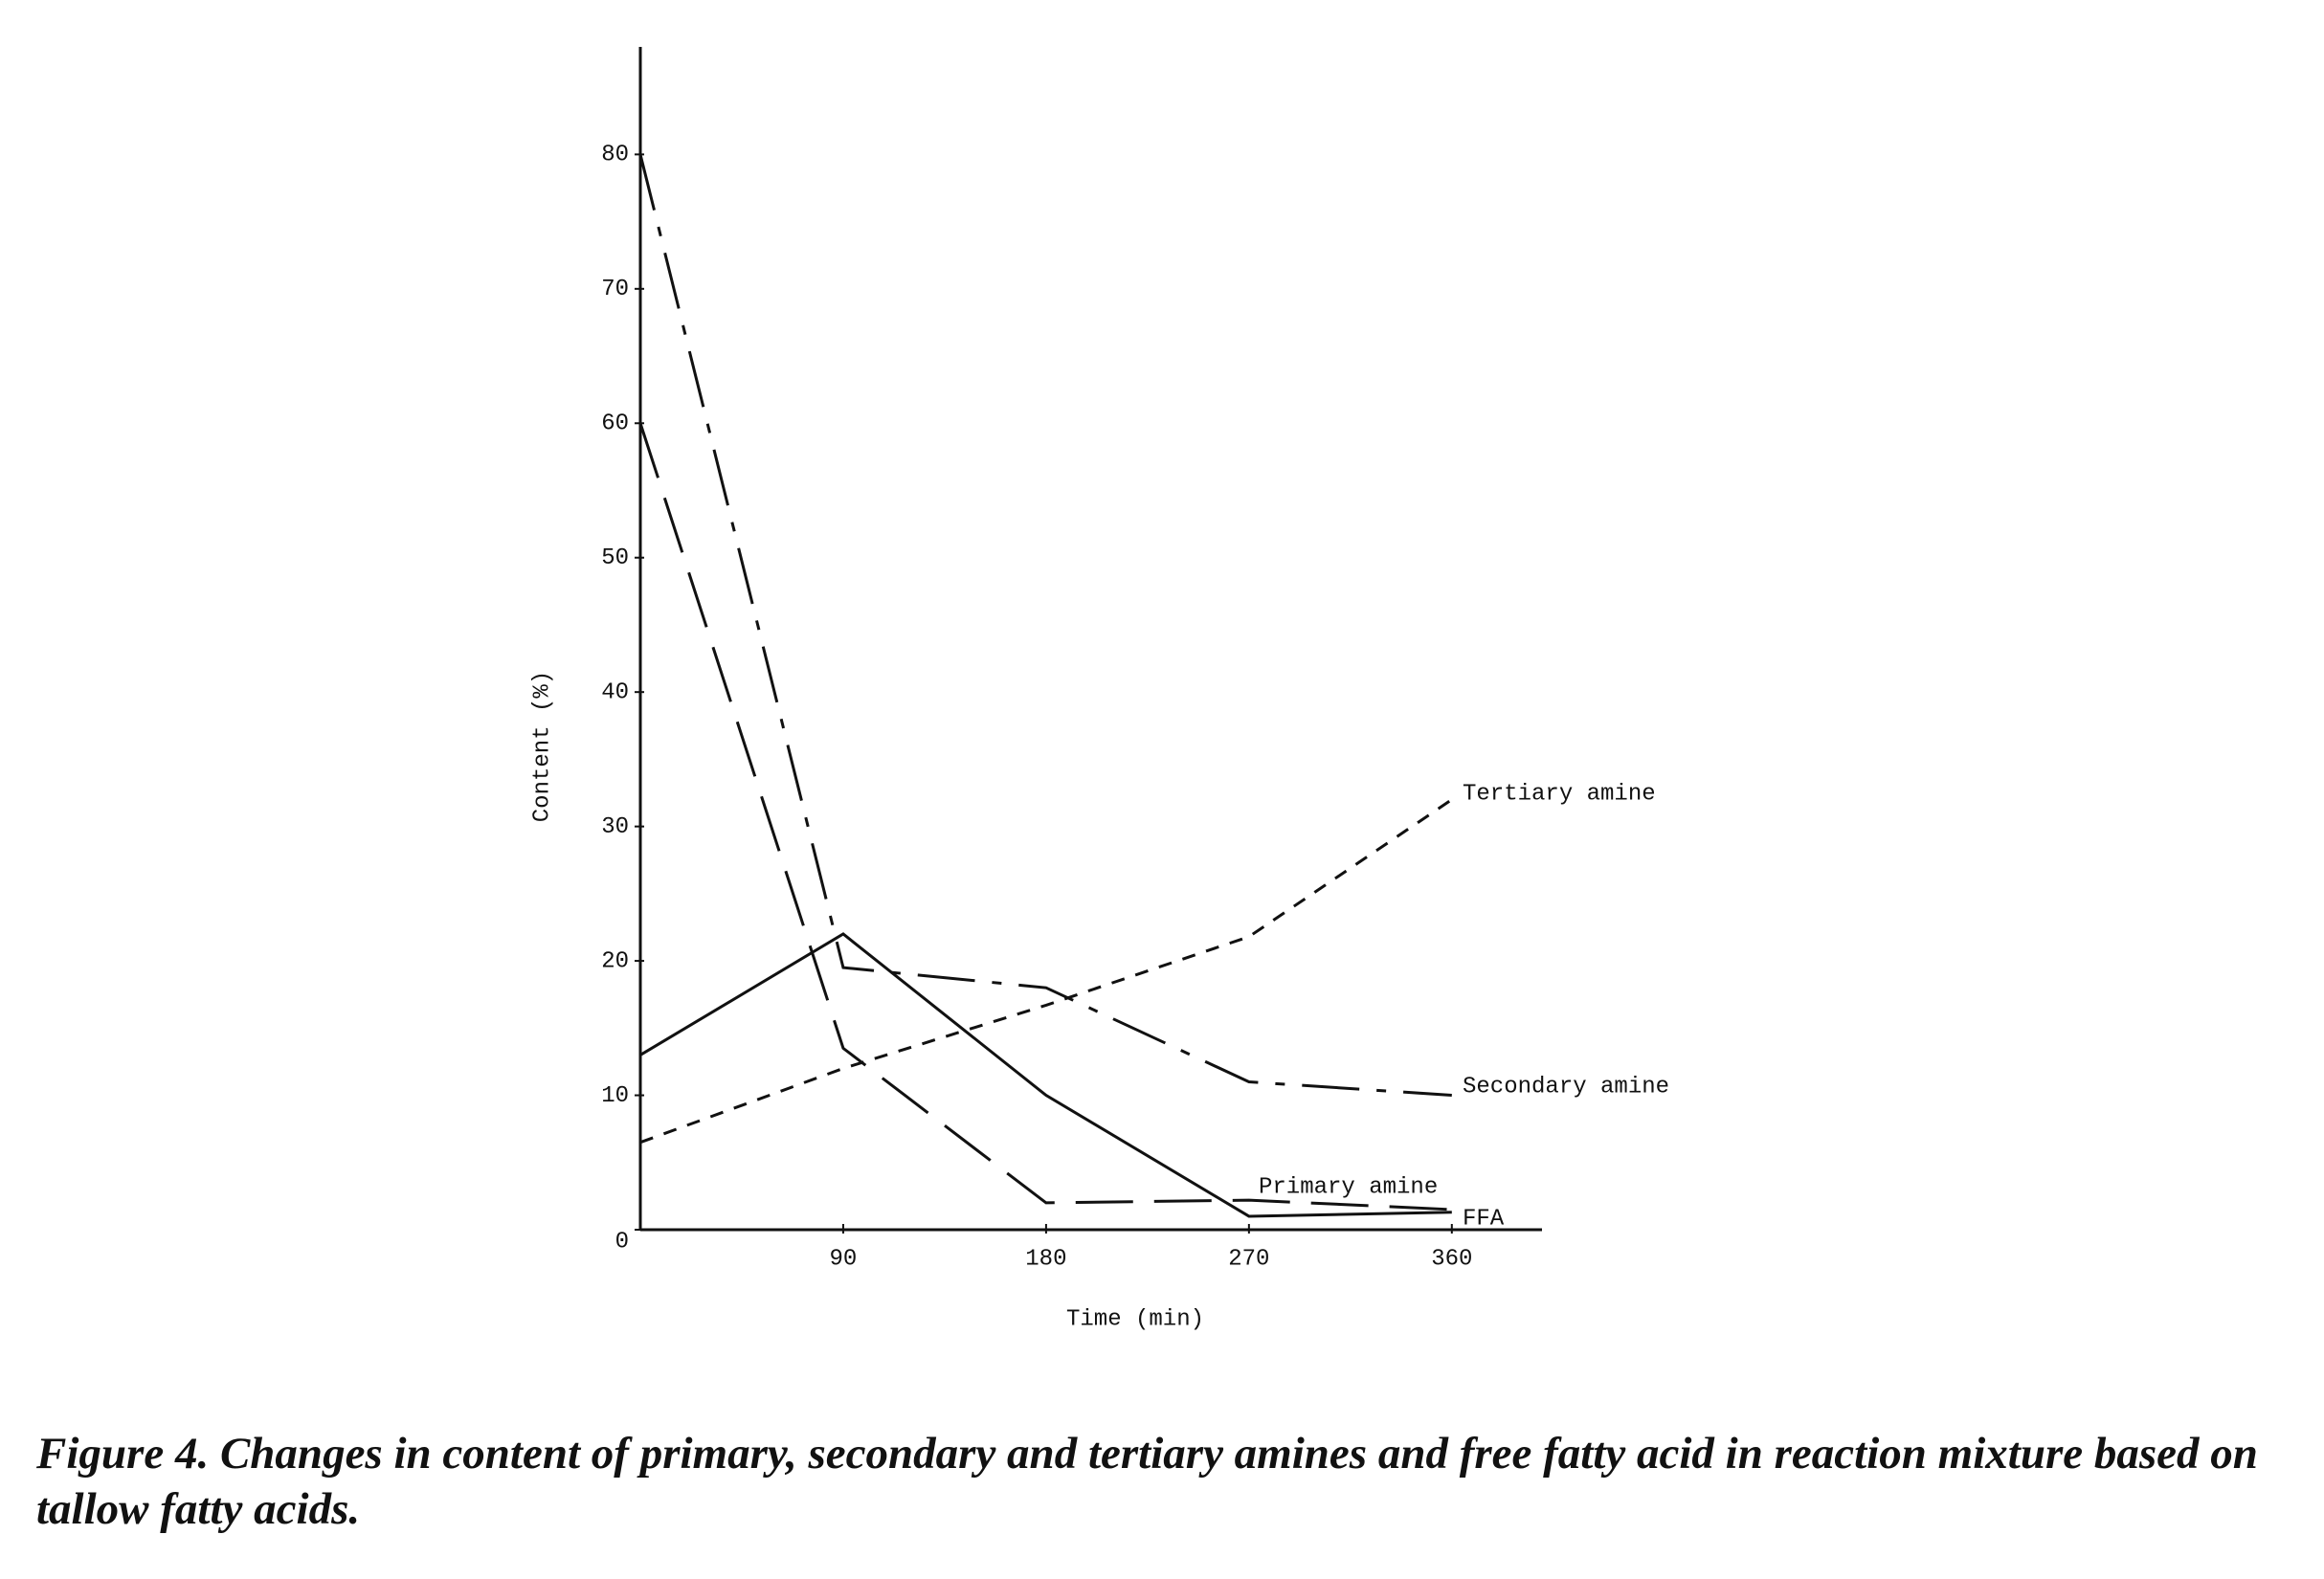 The image size is (2324, 1579). What do you see at coordinates (615, 961) in the screenshot?
I see `y-tick-label: 20` at bounding box center [615, 961].